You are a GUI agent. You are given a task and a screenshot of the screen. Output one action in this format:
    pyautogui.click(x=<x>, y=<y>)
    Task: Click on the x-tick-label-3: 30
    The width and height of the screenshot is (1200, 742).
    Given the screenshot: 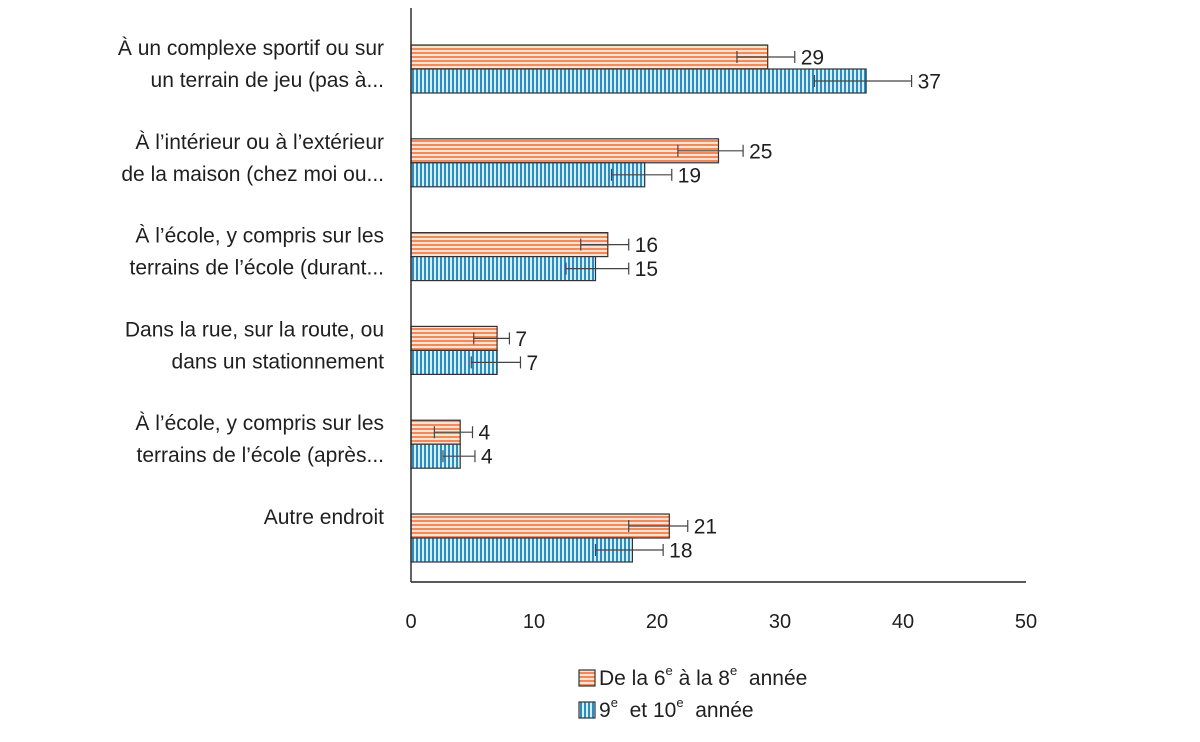 What is the action you would take?
    pyautogui.click(x=780, y=622)
    